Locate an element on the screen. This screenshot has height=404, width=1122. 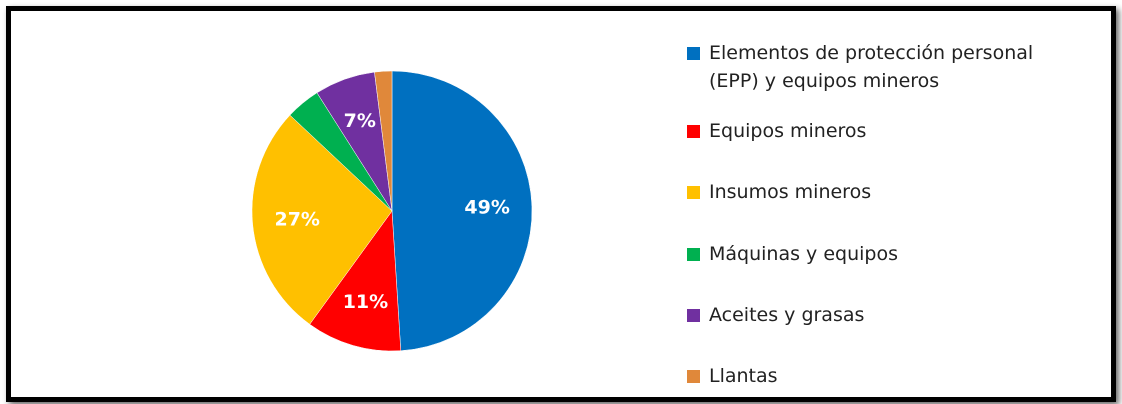
legend-label: Aceites y grasas is located at coordinates (787, 315).